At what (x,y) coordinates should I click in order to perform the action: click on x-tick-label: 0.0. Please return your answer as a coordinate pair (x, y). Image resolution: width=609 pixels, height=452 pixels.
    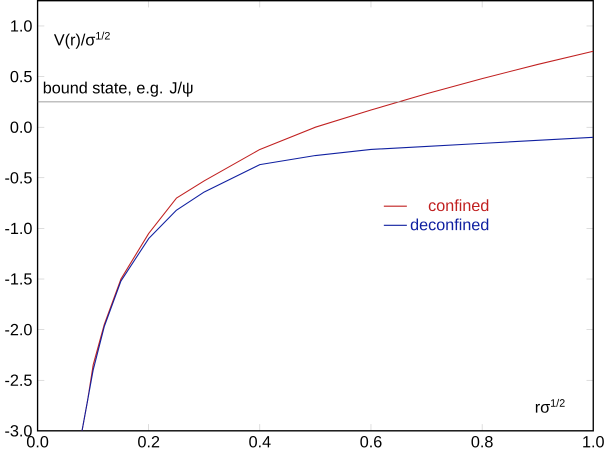
    Looking at the image, I should click on (37, 442).